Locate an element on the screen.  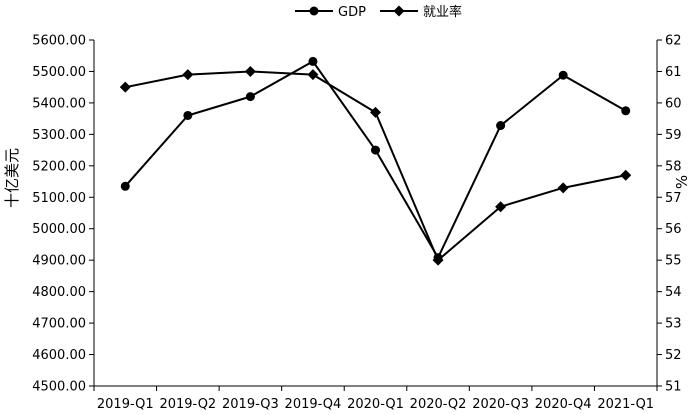
y-right-tick-label: 61 is located at coordinates (673, 72).